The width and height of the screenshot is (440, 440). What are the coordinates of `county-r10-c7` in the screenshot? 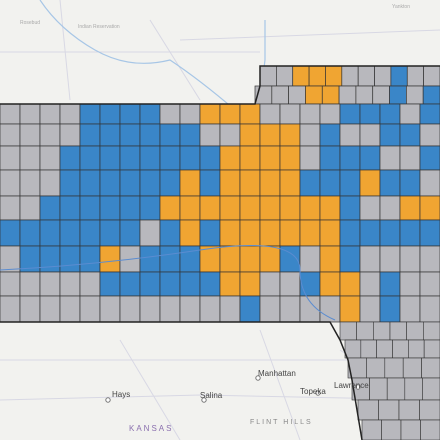 It's located at (150, 309).